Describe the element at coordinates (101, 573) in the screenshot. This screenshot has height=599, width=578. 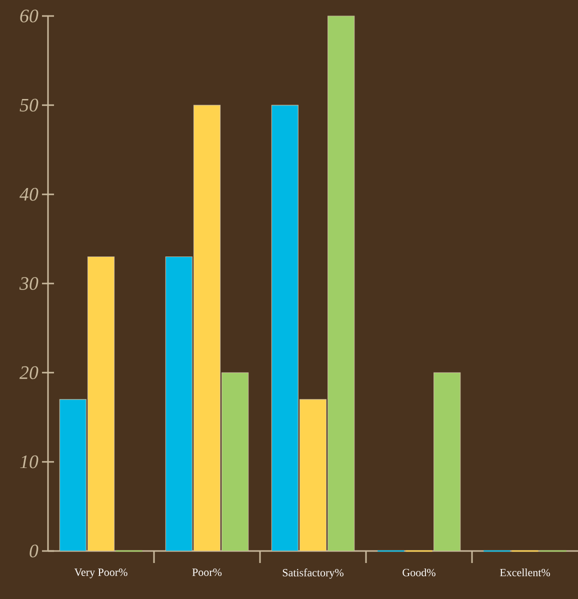
I see `x-tick-label: Very Poor%` at that location.